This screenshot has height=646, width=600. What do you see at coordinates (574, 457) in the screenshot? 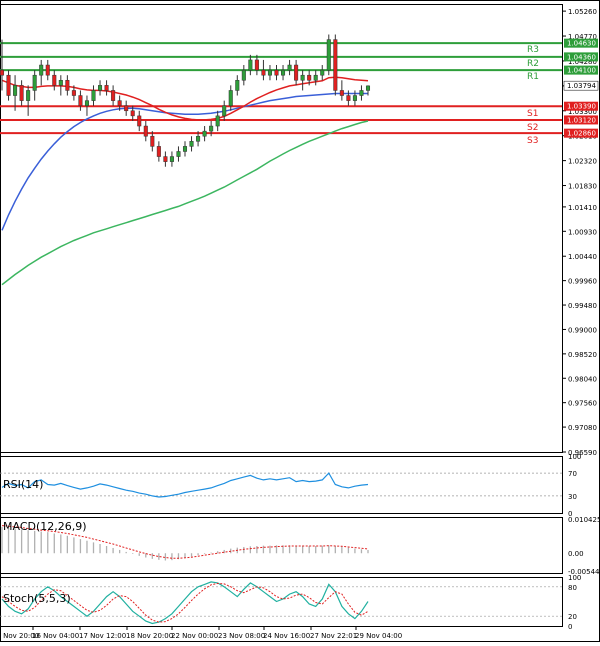
I see `rsi-tick-label: 100` at bounding box center [574, 457].